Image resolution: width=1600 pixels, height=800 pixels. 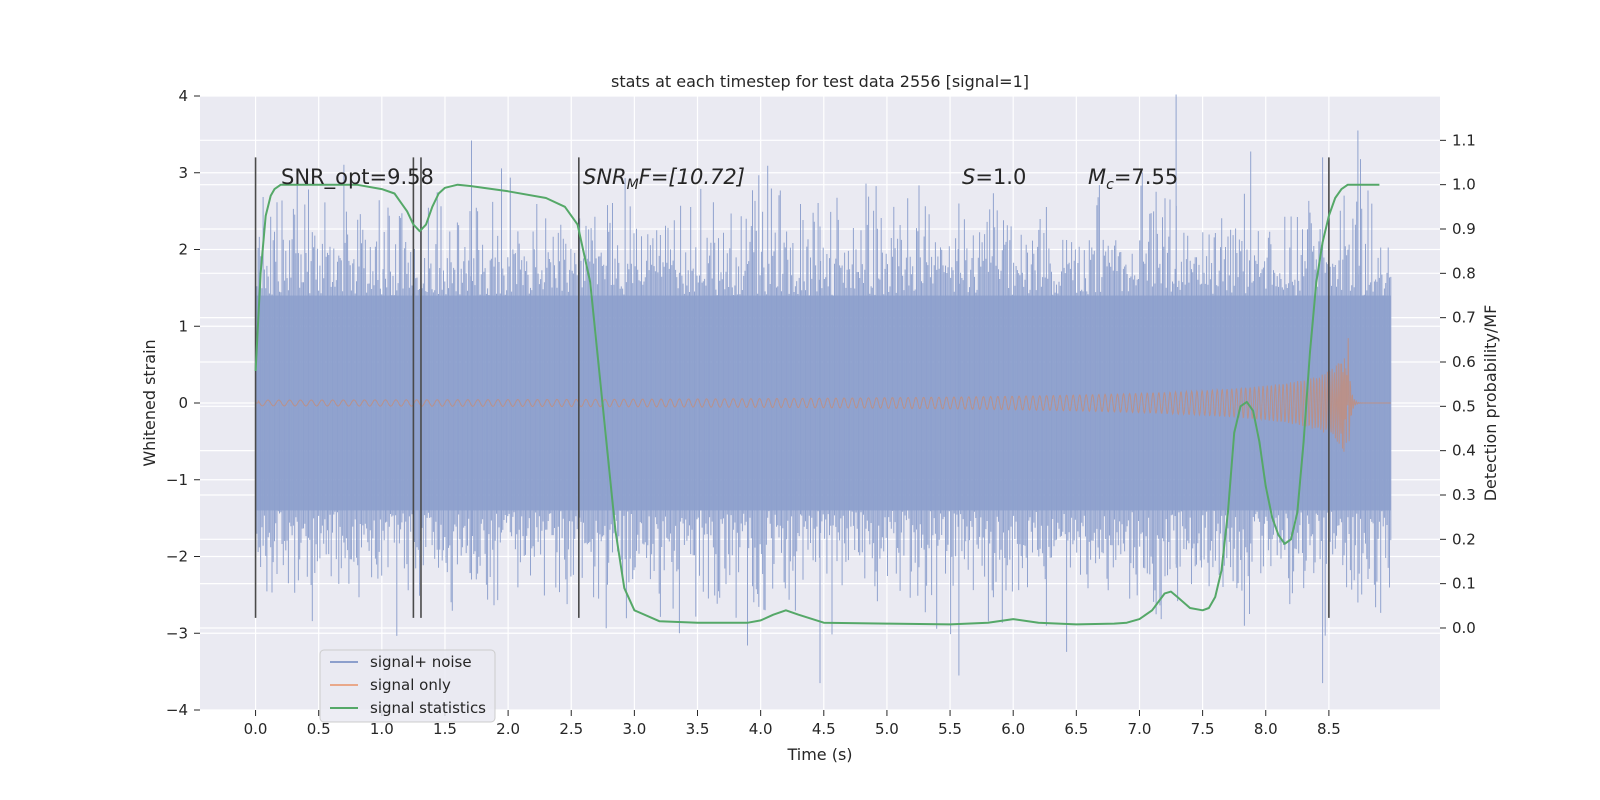 I want to click on annotation-s: S=1.0, so click(x=994, y=177).